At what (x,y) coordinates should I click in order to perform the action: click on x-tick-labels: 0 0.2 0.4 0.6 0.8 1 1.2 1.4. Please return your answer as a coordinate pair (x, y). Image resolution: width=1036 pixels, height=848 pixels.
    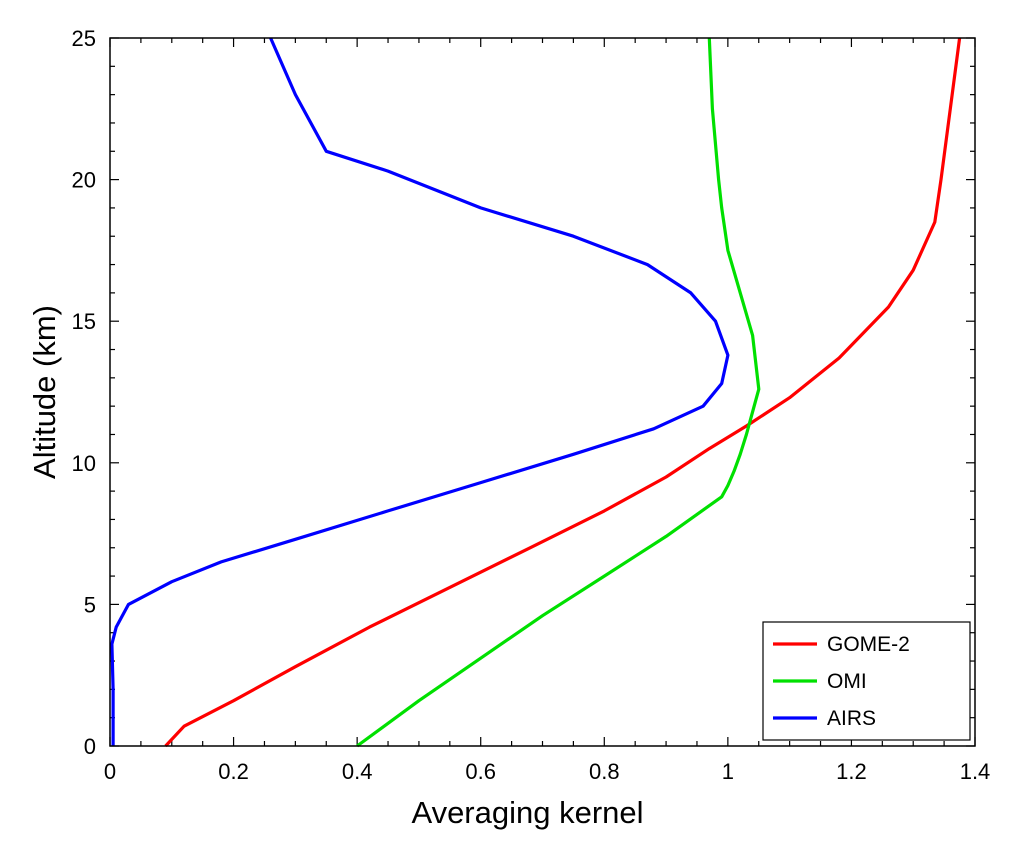
    Looking at the image, I should click on (547, 771).